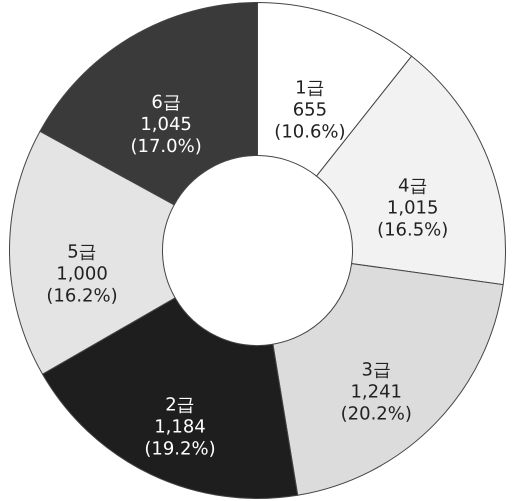  What do you see at coordinates (166, 135) in the screenshot?
I see `data-label: 1,045 (17.0%)` at bounding box center [166, 135].